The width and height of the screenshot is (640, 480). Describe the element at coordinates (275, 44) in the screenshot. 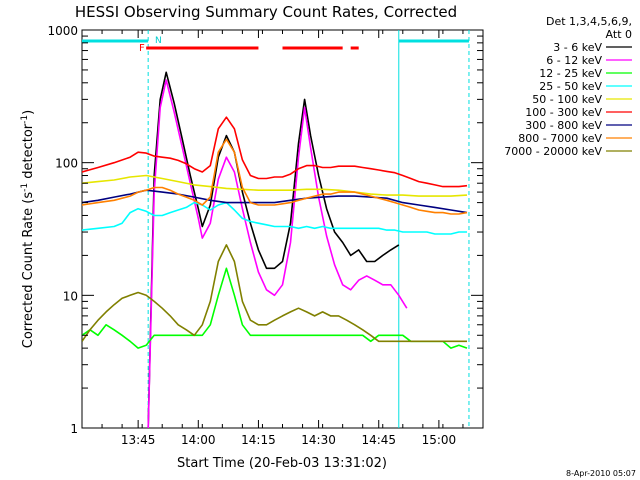

I see `flag-bars` at that location.